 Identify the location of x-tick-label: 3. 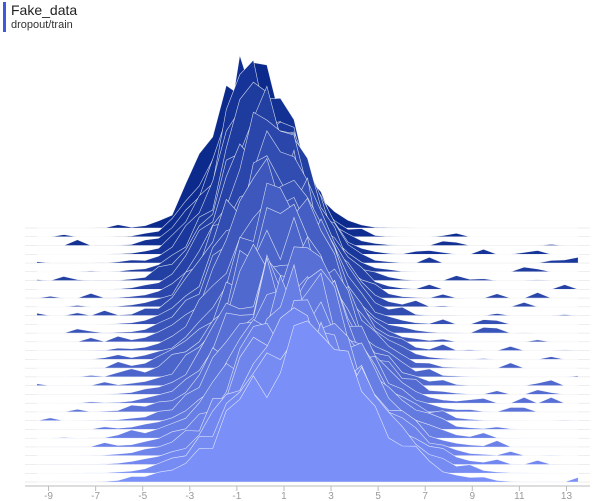
(331, 496).